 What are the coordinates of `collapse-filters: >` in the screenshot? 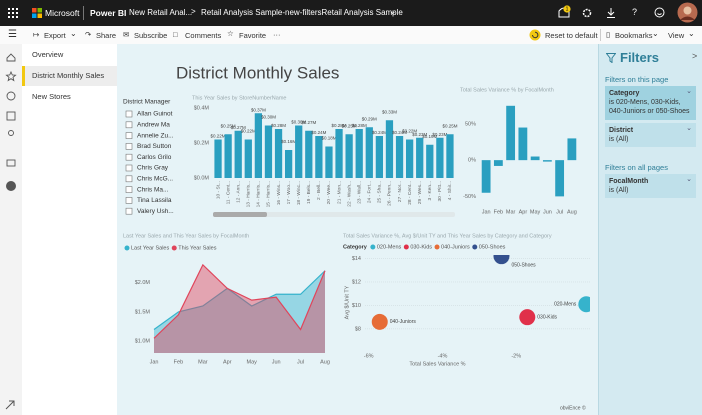 It's located at (695, 56).